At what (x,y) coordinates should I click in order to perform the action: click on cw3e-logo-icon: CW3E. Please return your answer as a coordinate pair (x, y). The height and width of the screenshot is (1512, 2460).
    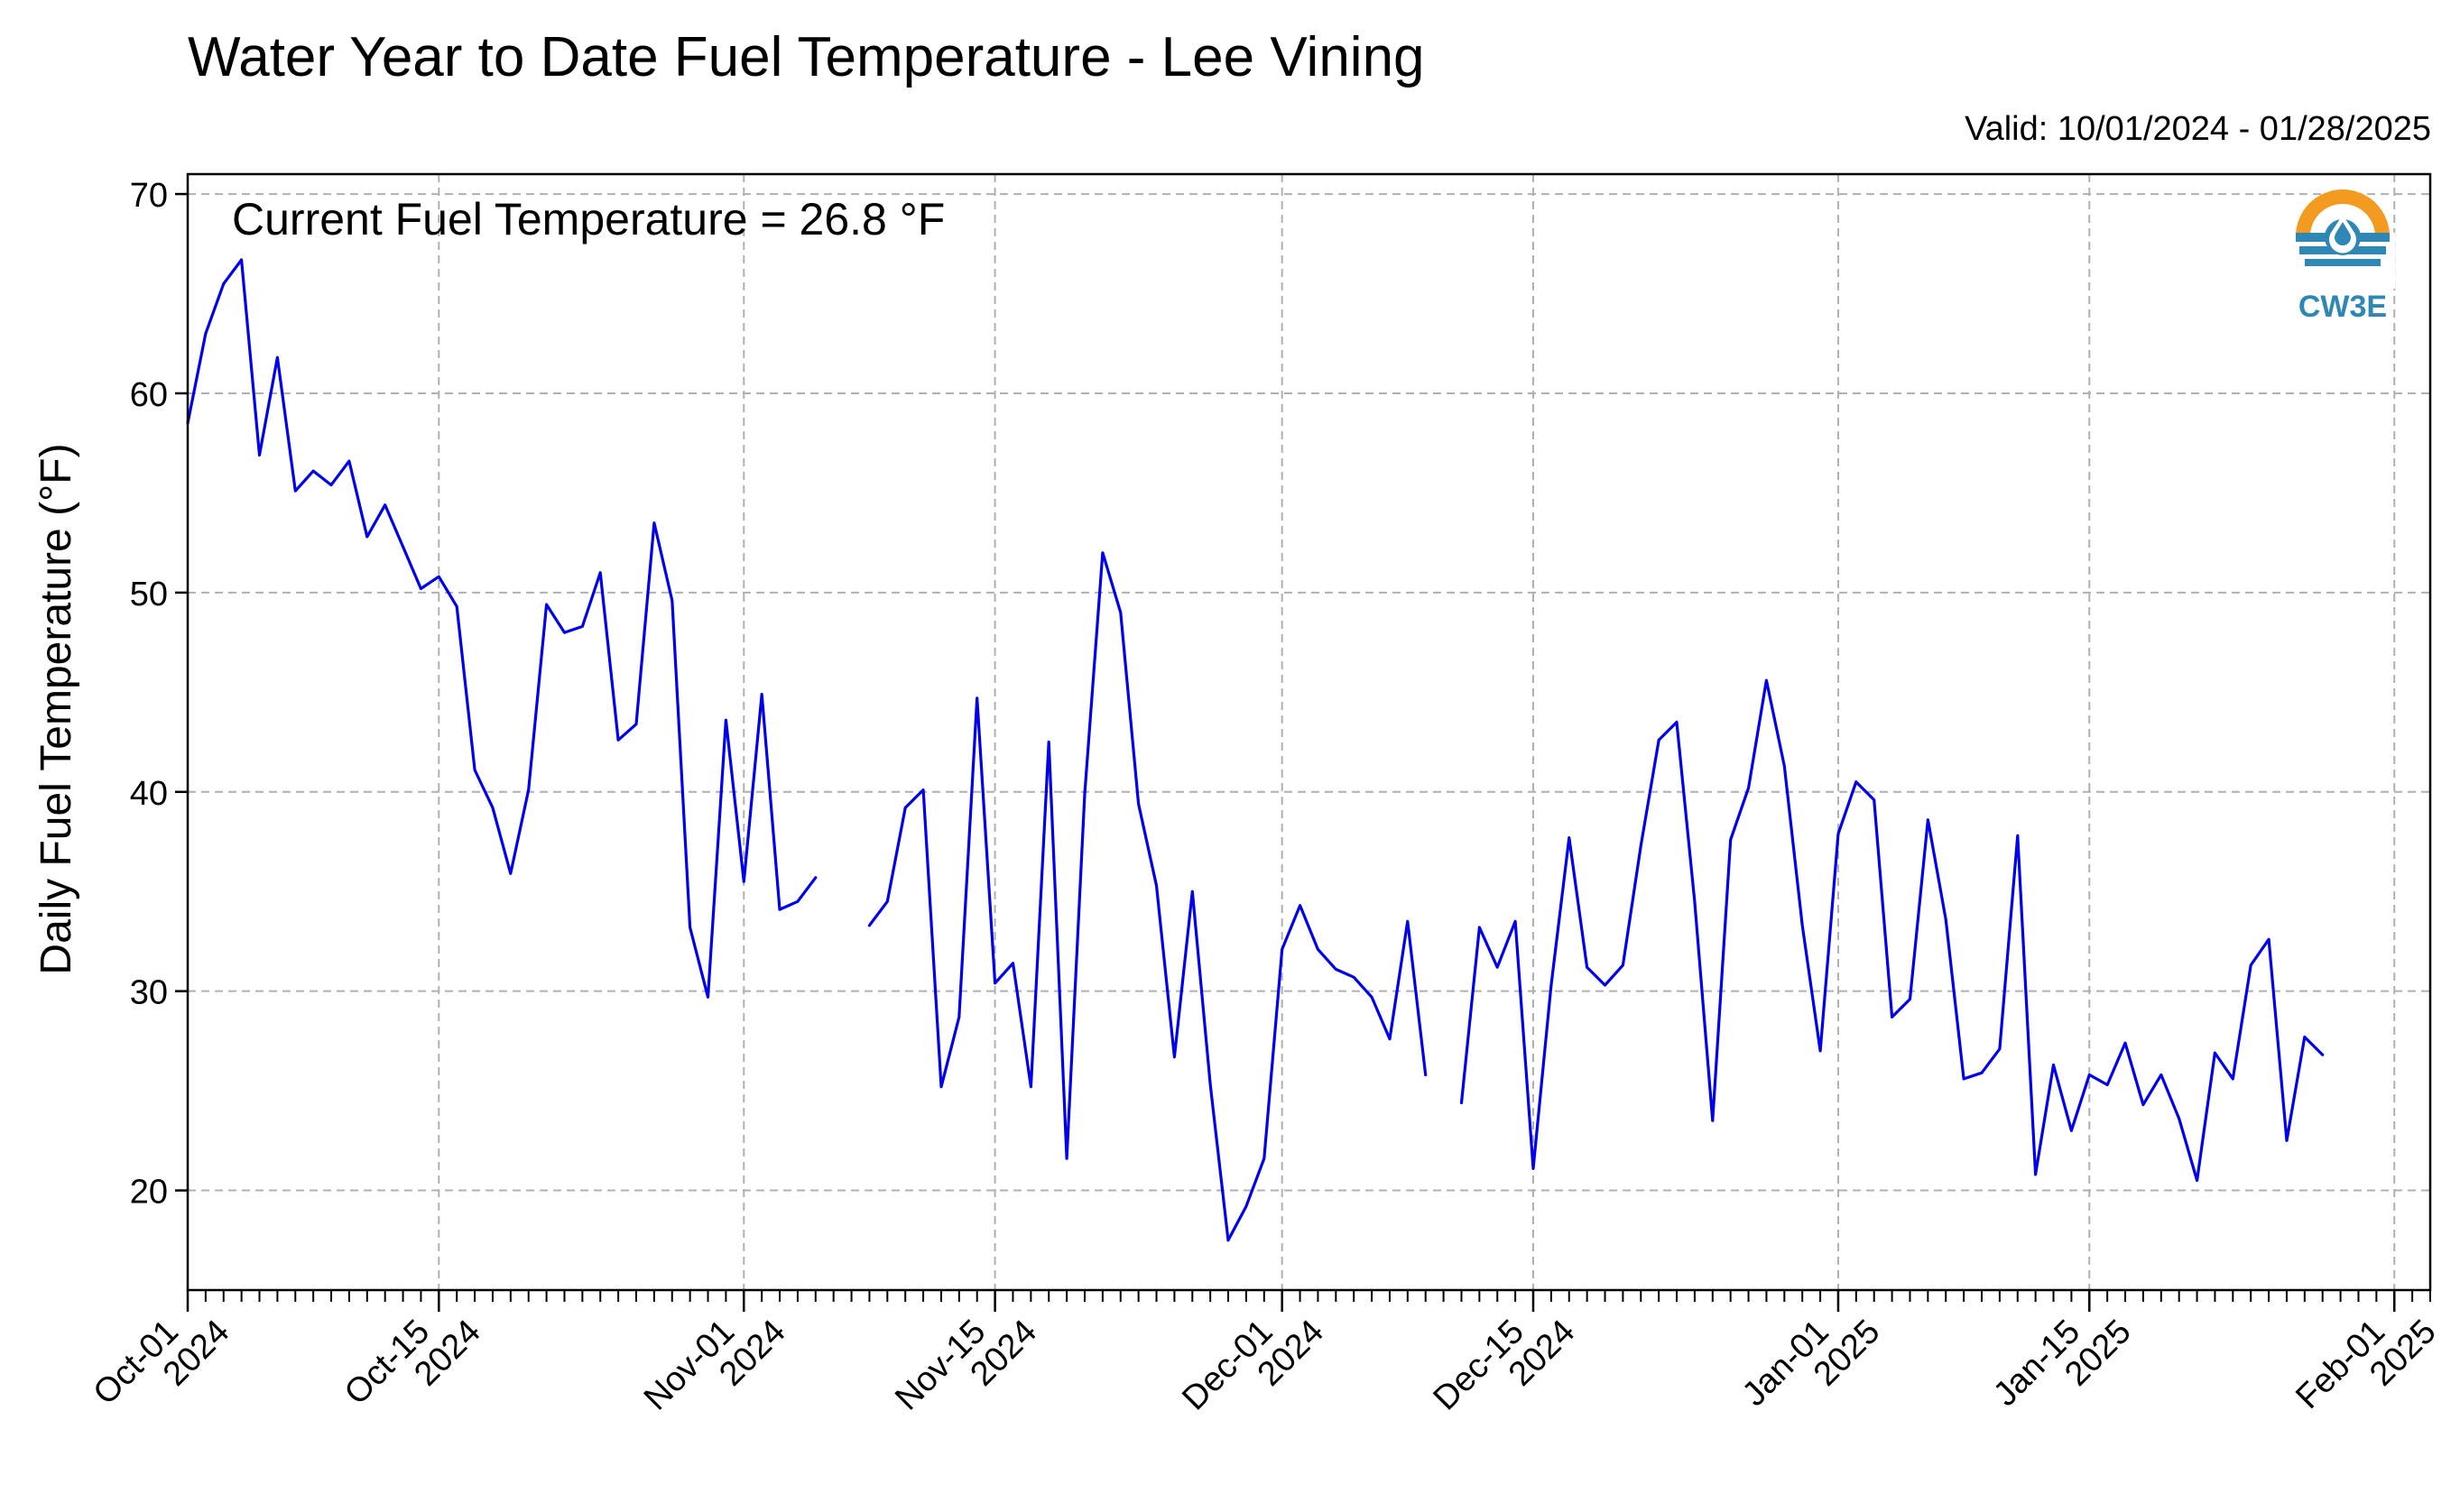
    Looking at the image, I should click on (2342, 256).